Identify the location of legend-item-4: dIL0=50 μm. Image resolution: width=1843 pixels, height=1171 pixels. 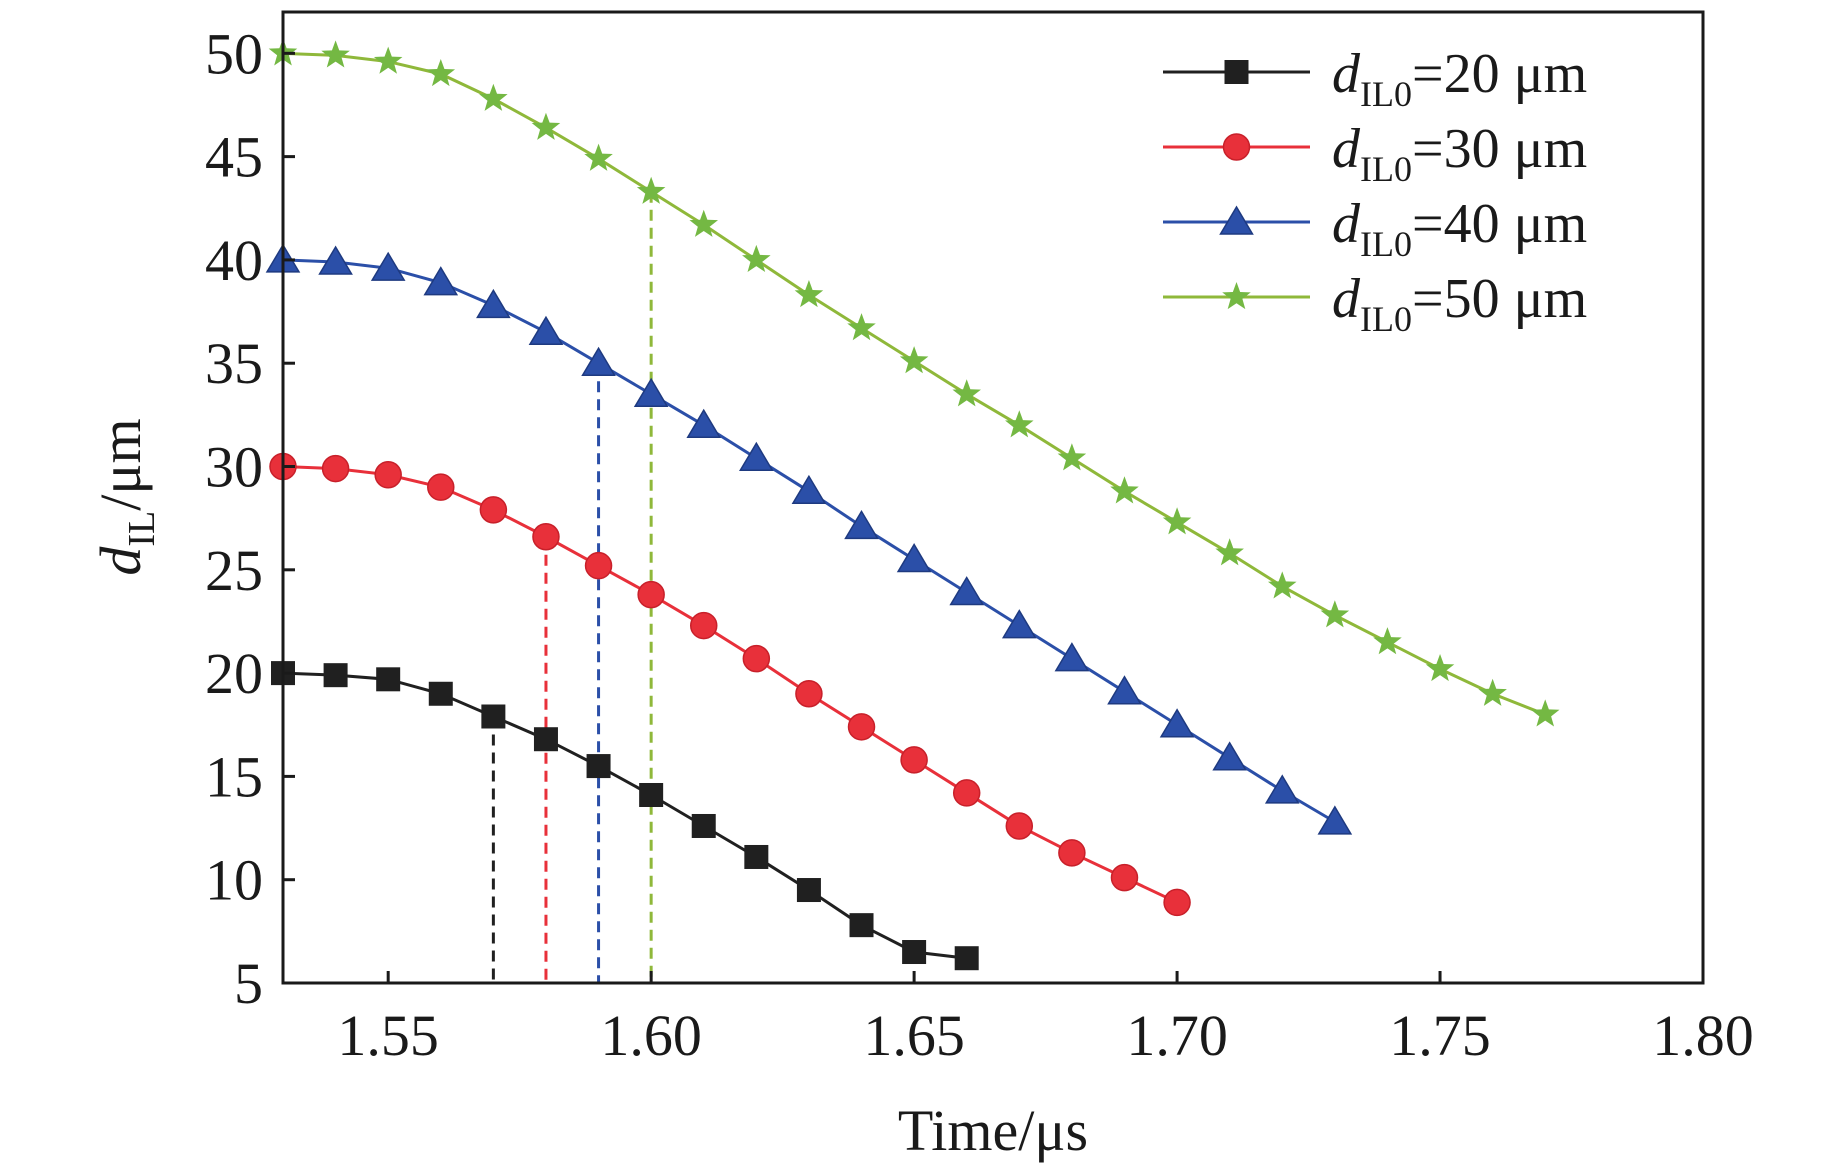
(1375, 303).